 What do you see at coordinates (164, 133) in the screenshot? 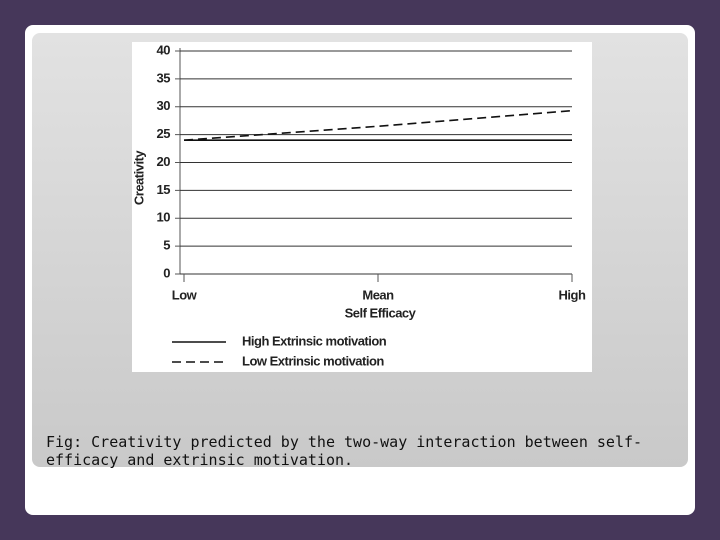
I see `y-tick-label: 25` at bounding box center [164, 133].